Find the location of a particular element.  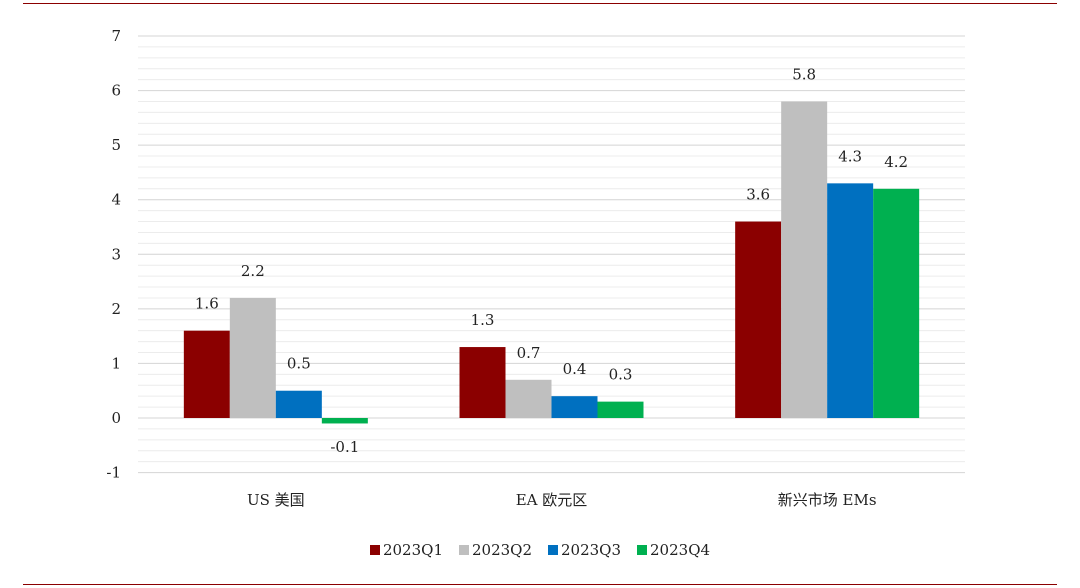

data-label: 0.5 is located at coordinates (299, 364).